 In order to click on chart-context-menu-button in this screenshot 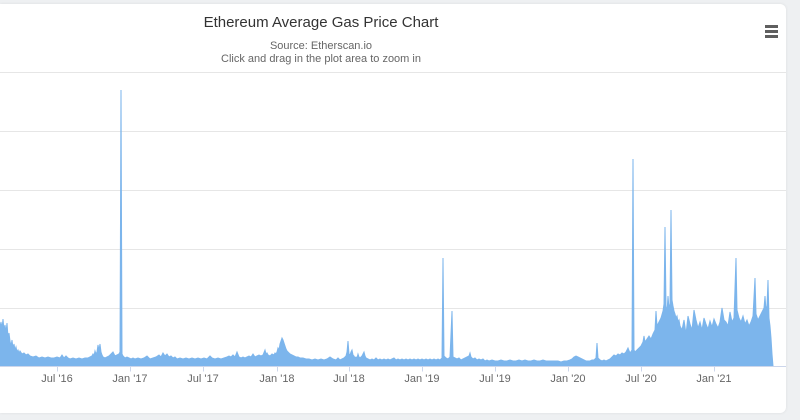, I will do `click(771, 30)`.